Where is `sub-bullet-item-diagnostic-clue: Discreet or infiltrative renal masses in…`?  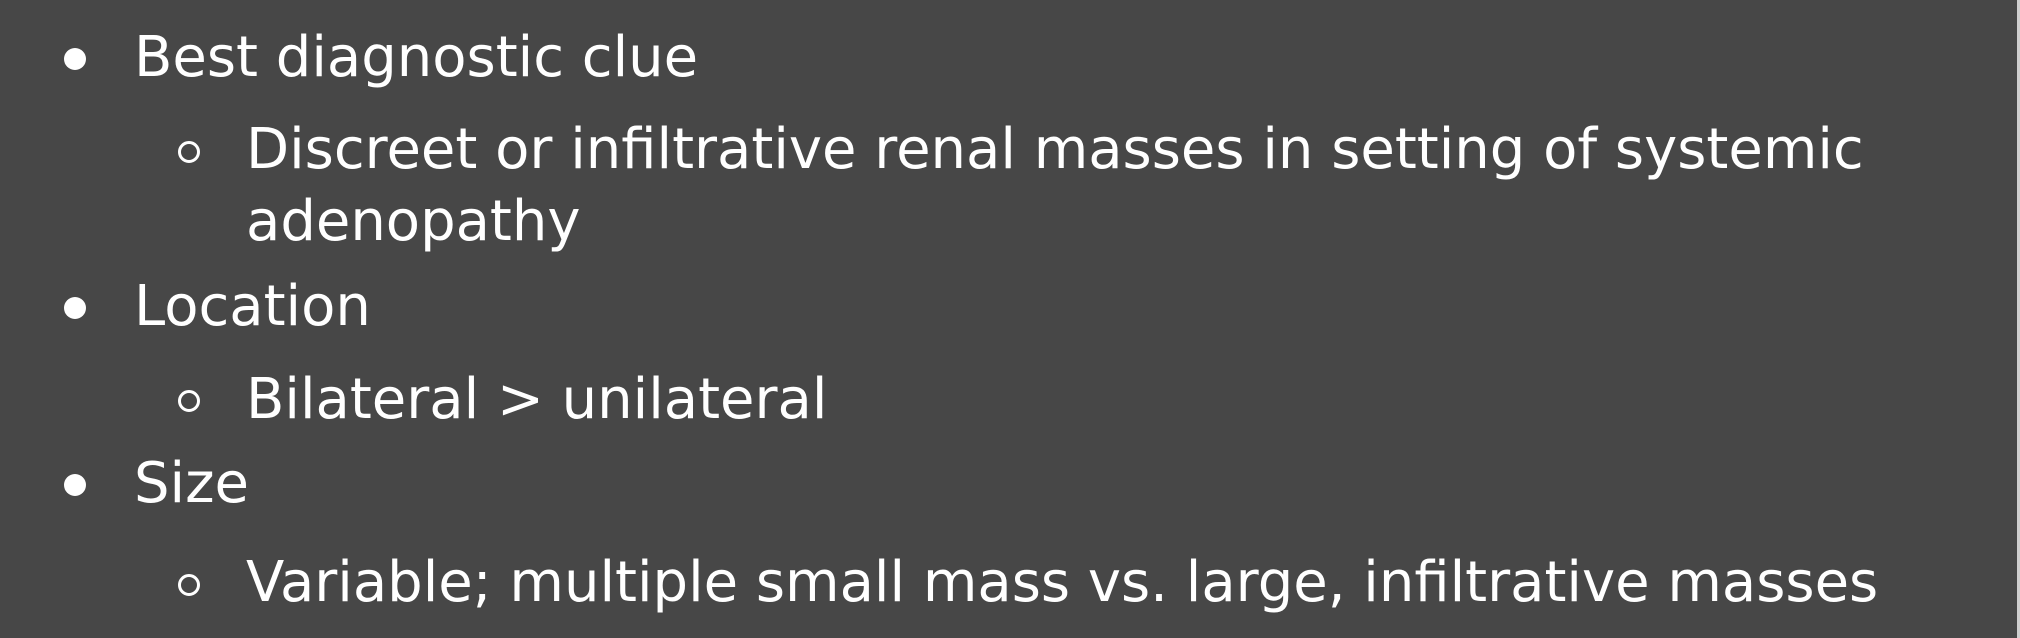 sub-bullet-item-diagnostic-clue: Discreet or infiltrative renal masses in… is located at coordinates (1096, 150).